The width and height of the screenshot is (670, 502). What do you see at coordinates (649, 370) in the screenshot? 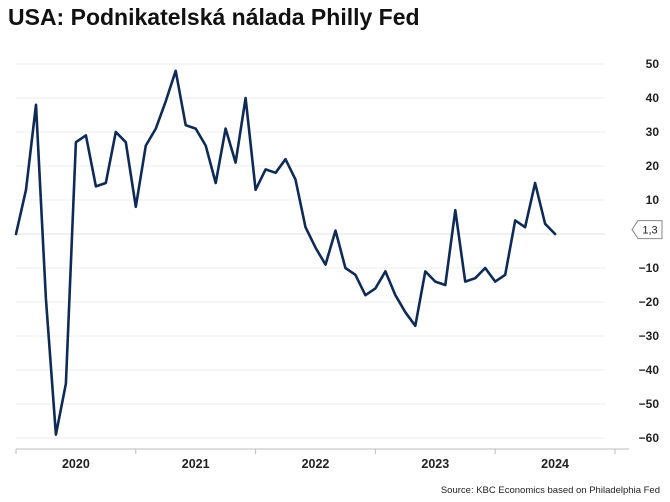
I see `y-tick-label: −40` at bounding box center [649, 370].